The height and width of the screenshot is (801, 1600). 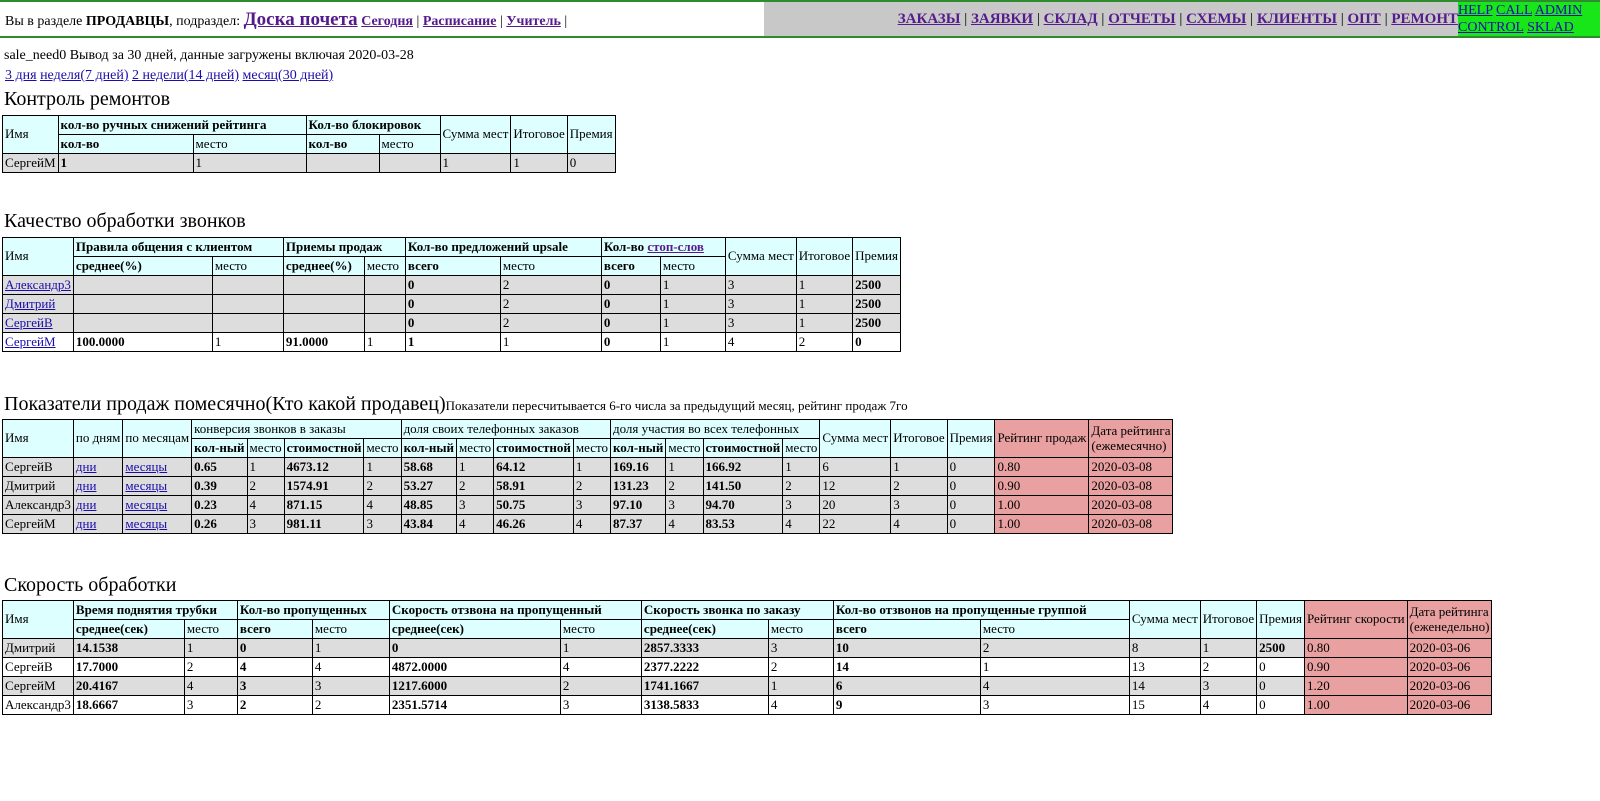 I want to click on cell: 2377.2222, so click(x=704, y=667).